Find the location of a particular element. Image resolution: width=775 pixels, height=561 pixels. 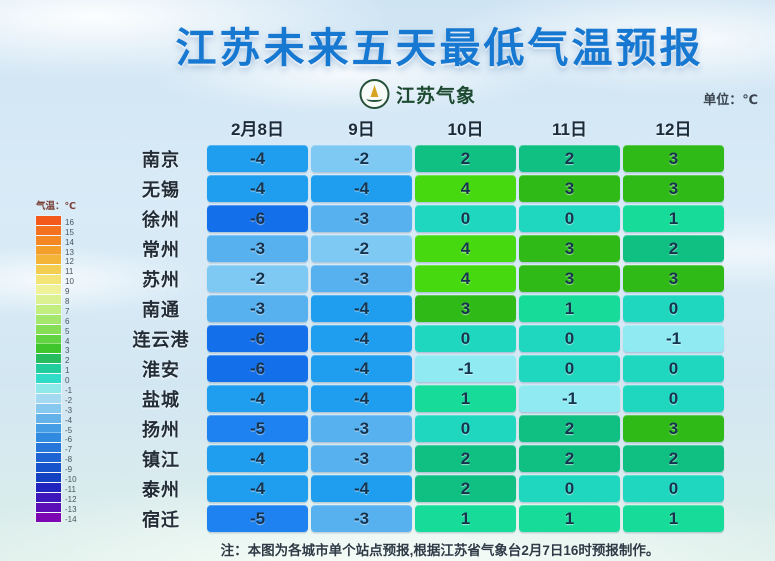

legend-entry: -7 is located at coordinates (66, 448).